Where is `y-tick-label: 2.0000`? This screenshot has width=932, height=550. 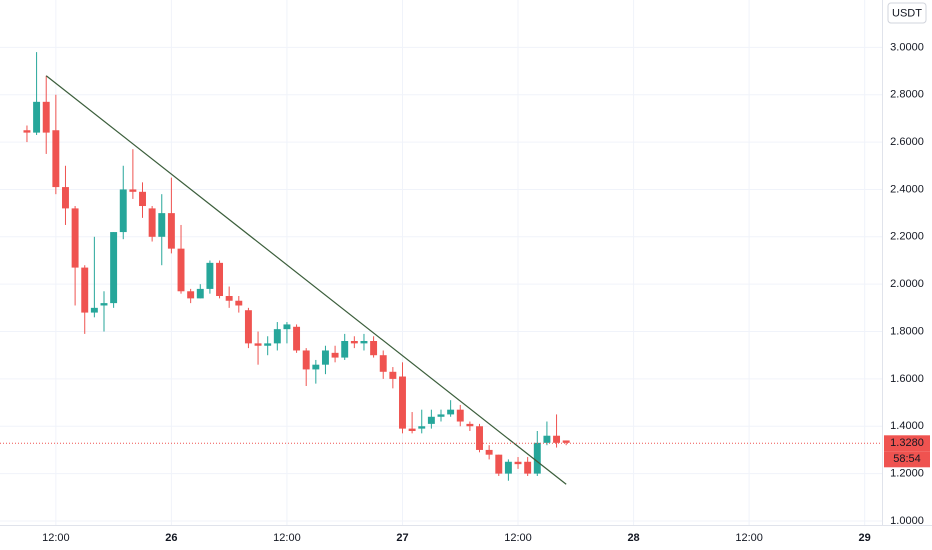 y-tick-label: 2.0000 is located at coordinates (907, 284).